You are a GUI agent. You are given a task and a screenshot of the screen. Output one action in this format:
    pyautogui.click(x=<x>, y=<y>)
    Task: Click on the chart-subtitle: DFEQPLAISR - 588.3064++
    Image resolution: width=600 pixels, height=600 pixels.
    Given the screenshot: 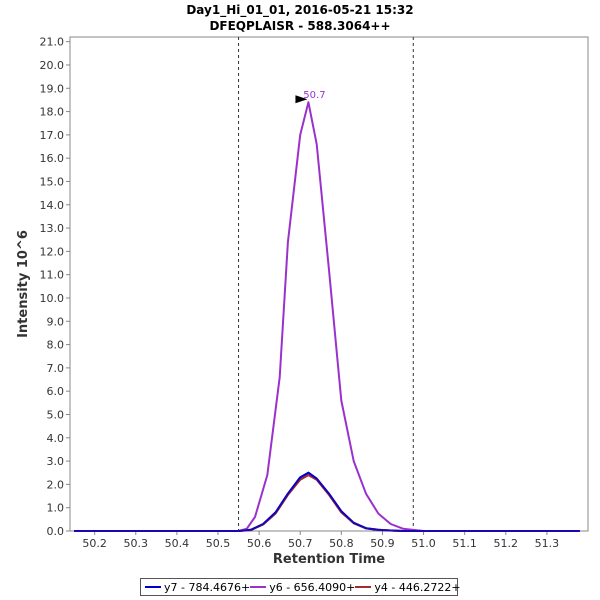 What is the action you would take?
    pyautogui.click(x=300, y=26)
    